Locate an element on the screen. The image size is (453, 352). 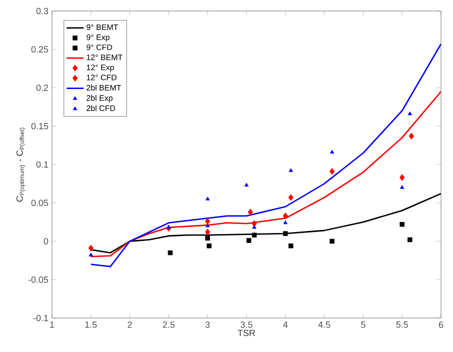
x-tick-label: 3.5 is located at coordinates (246, 325).